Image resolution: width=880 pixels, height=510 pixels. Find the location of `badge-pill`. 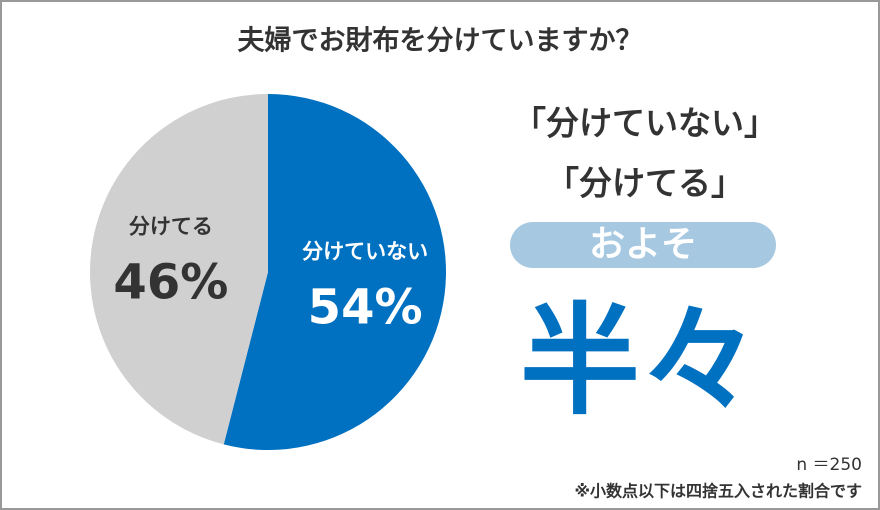

badge-pill is located at coordinates (643, 245).